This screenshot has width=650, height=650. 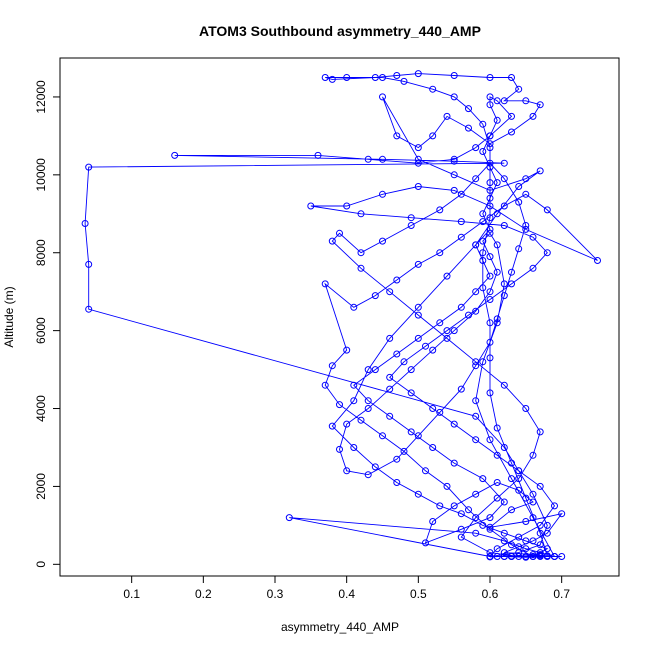 I want to click on x-tick-label: 0.6, so click(x=490, y=594).